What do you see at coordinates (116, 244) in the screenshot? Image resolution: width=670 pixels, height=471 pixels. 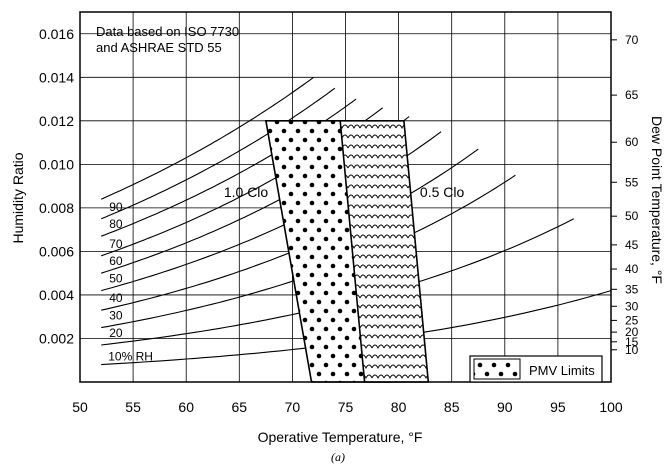 I see `rh-label-6: 70` at bounding box center [116, 244].